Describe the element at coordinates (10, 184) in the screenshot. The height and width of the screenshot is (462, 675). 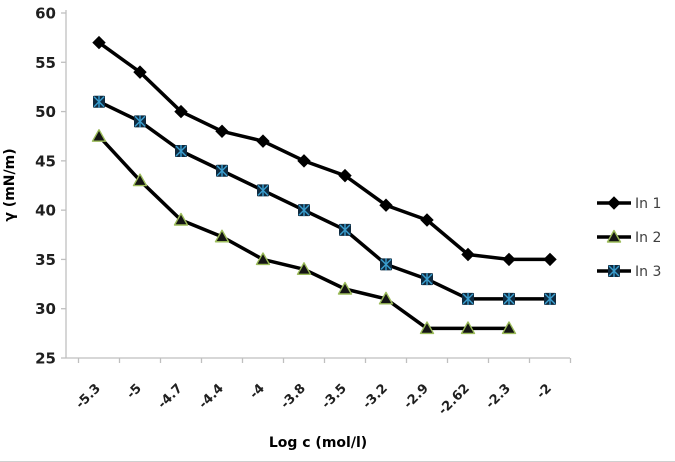
I see `y-axis-title: γ (mN/m)` at that location.